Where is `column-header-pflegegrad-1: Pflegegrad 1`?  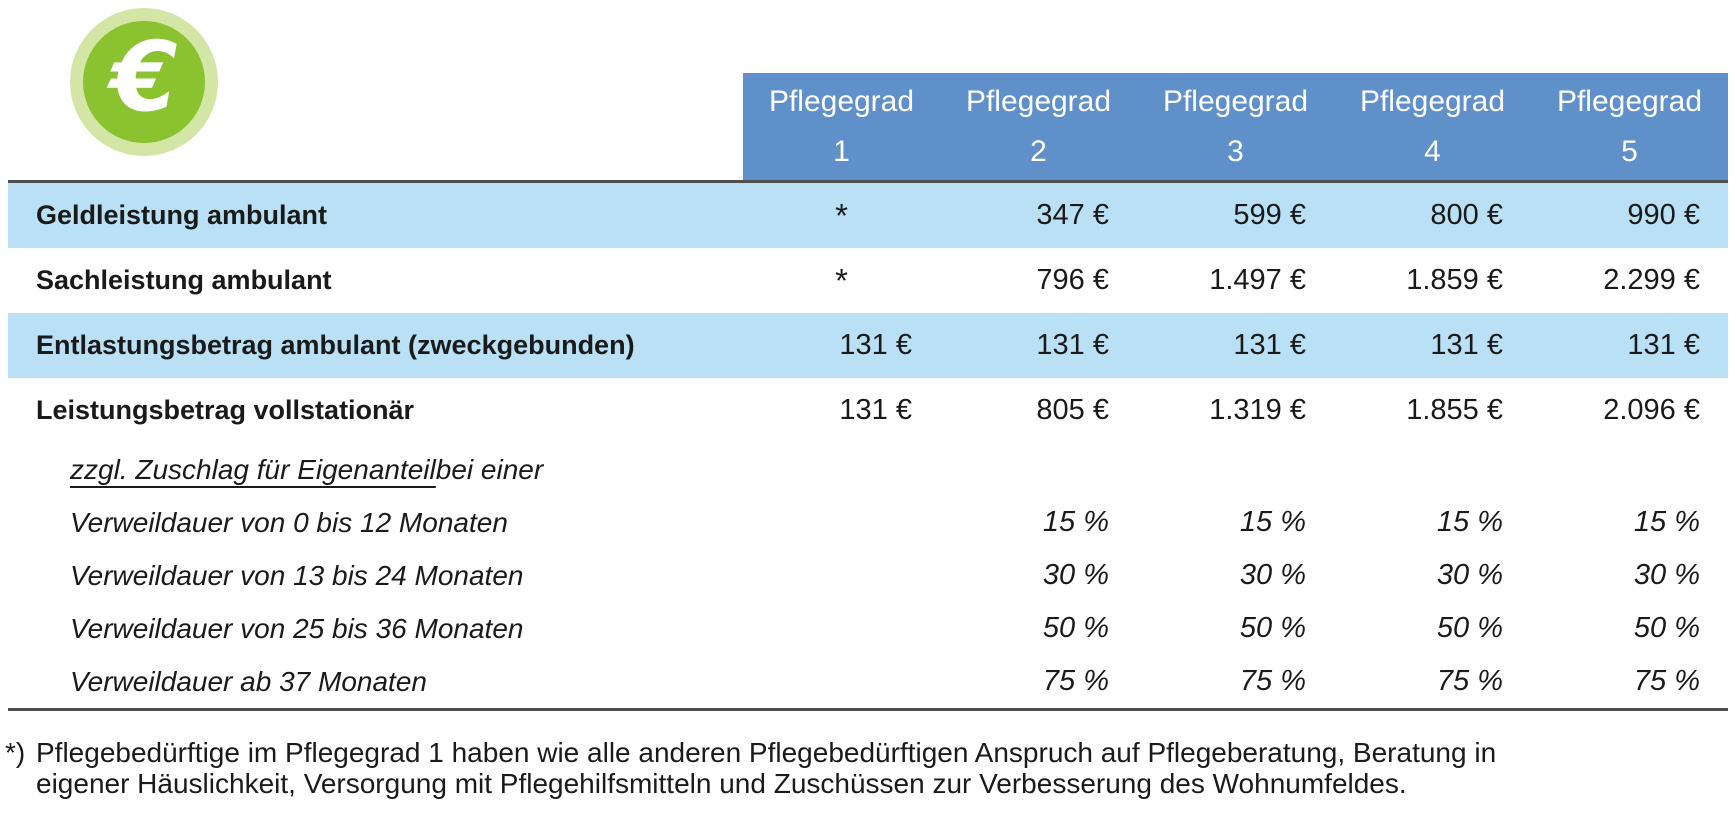 column-header-pflegegrad-1: Pflegegrad 1 is located at coordinates (841, 126).